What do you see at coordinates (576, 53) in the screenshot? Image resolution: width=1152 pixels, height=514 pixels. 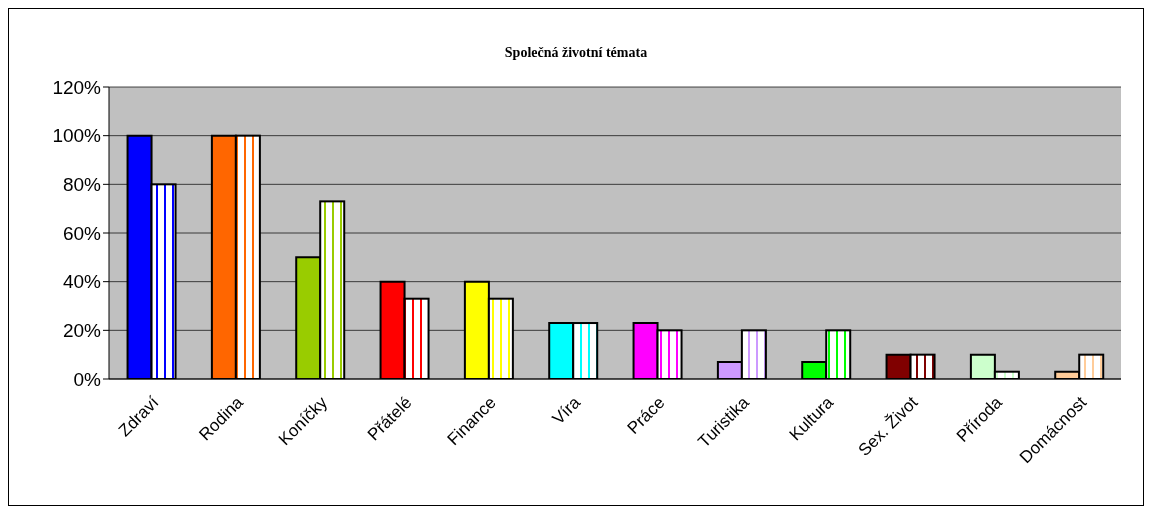 I see `chart-title: Společná životní témata` at bounding box center [576, 53].